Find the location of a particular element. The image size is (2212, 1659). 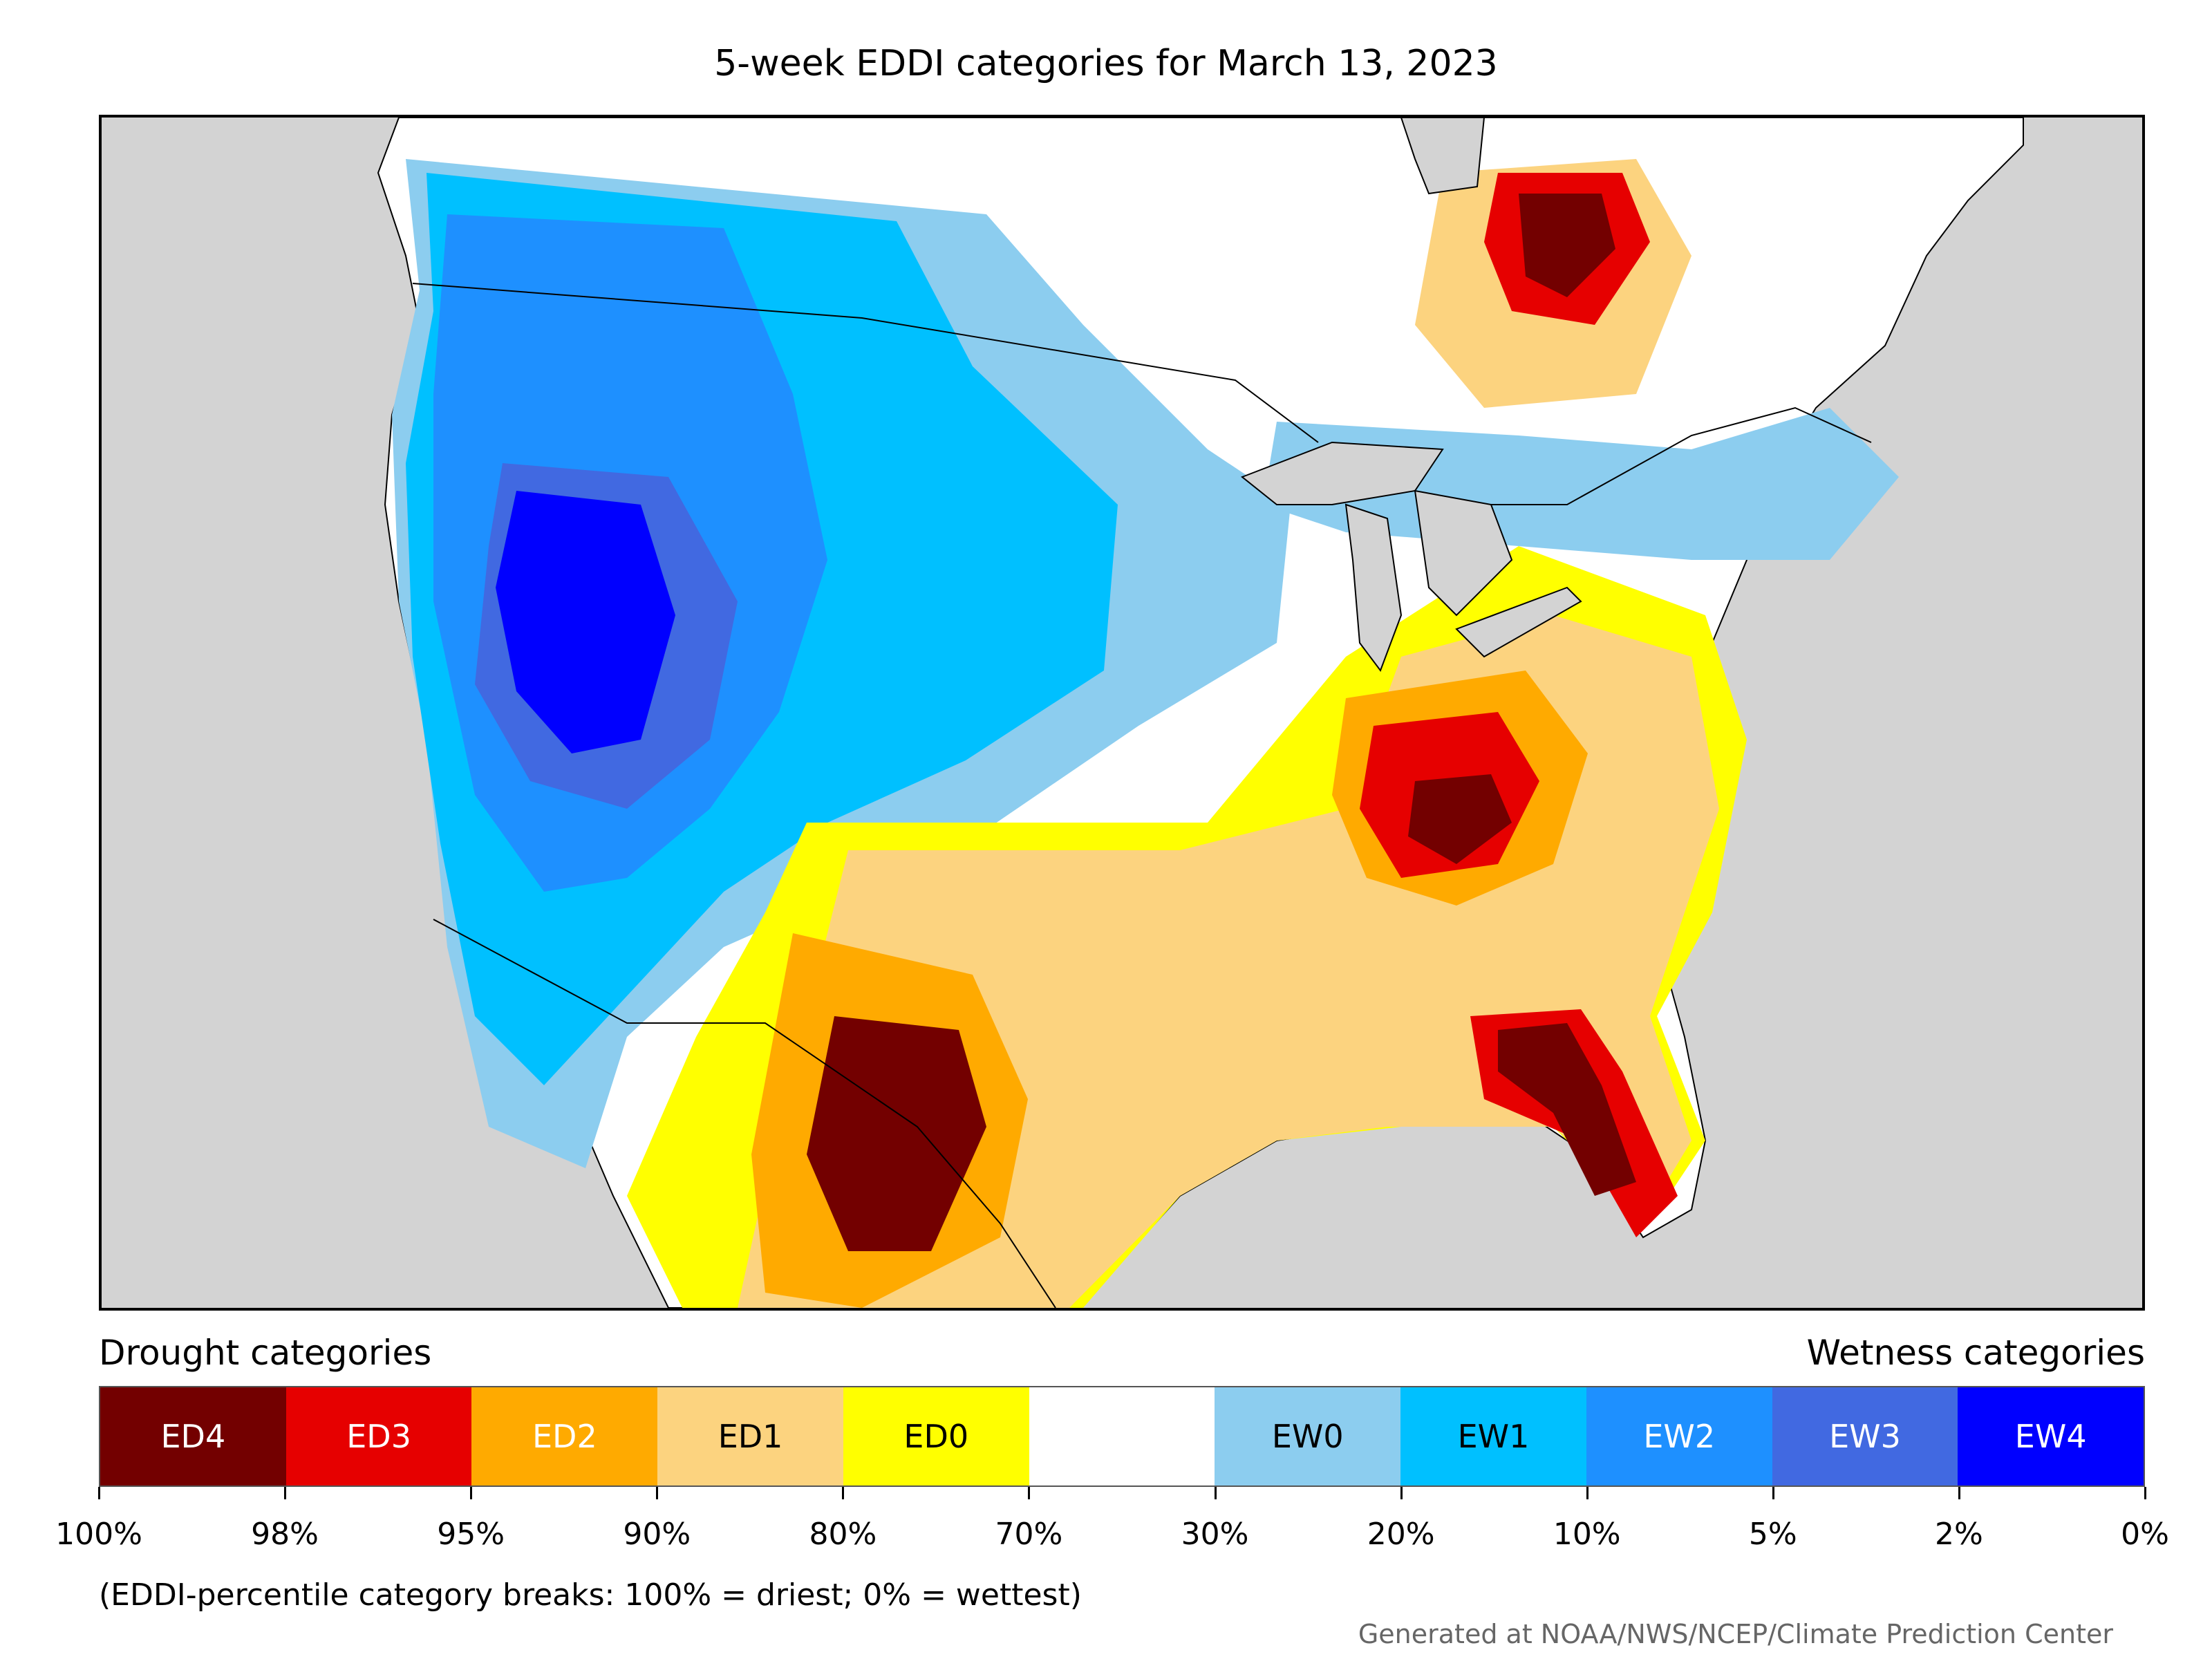

colorbar-tick-label: 90% is located at coordinates (657, 1535).